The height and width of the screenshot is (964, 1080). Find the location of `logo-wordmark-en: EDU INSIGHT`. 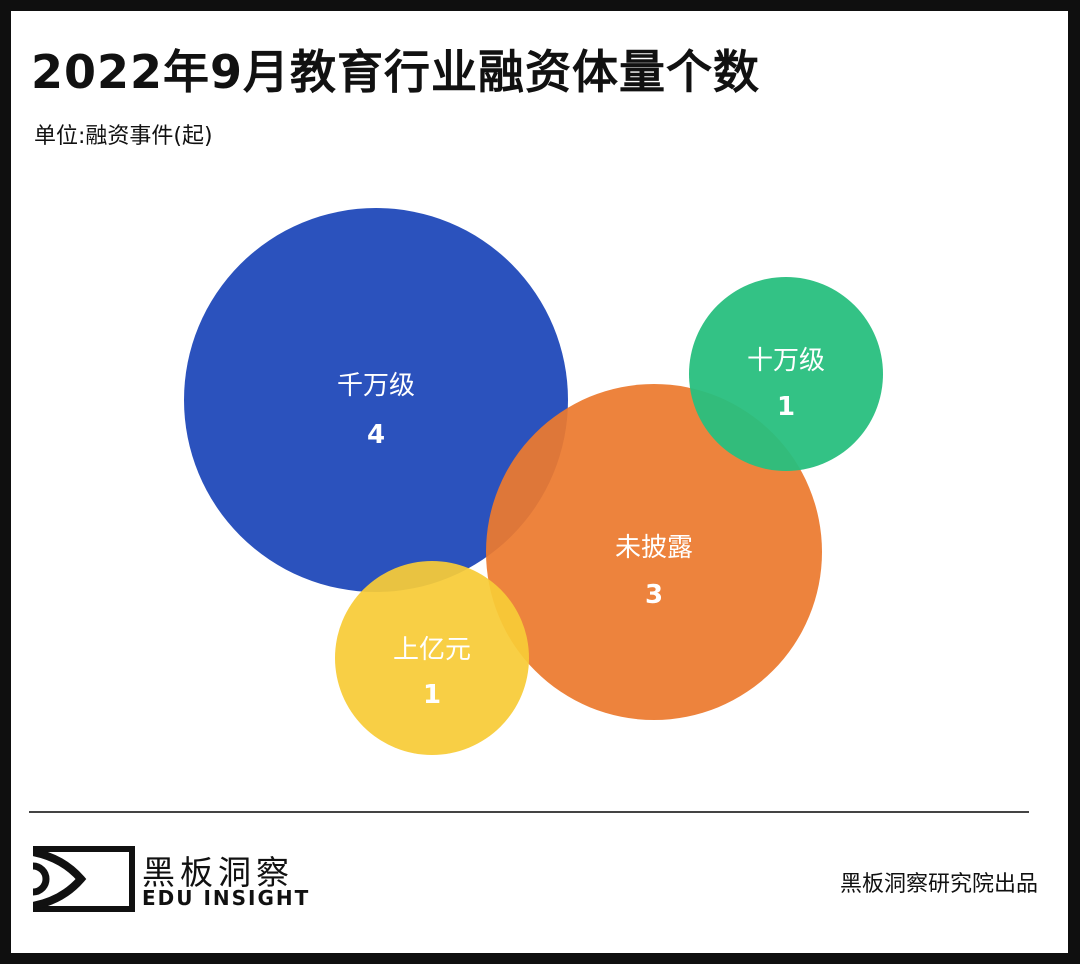

logo-wordmark-en: EDU INSIGHT is located at coordinates (226, 898).